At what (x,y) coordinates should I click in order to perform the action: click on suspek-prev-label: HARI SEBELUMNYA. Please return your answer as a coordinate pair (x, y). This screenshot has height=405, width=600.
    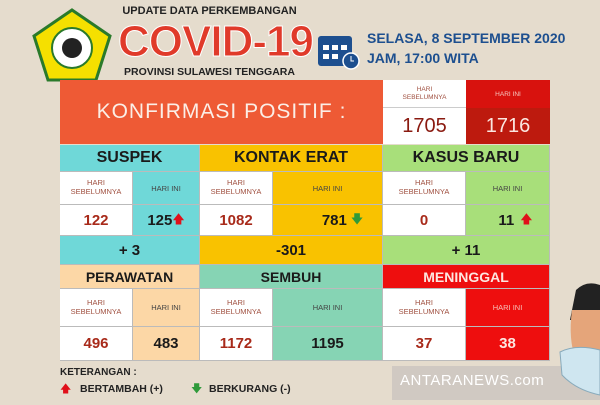
    Looking at the image, I should click on (96, 188).